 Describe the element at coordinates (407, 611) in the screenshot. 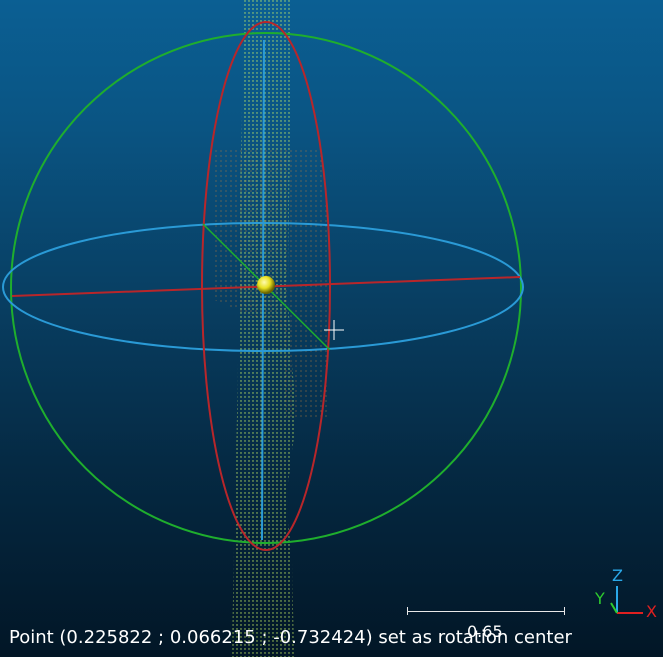

I see `scale-bar-tick-left` at that location.